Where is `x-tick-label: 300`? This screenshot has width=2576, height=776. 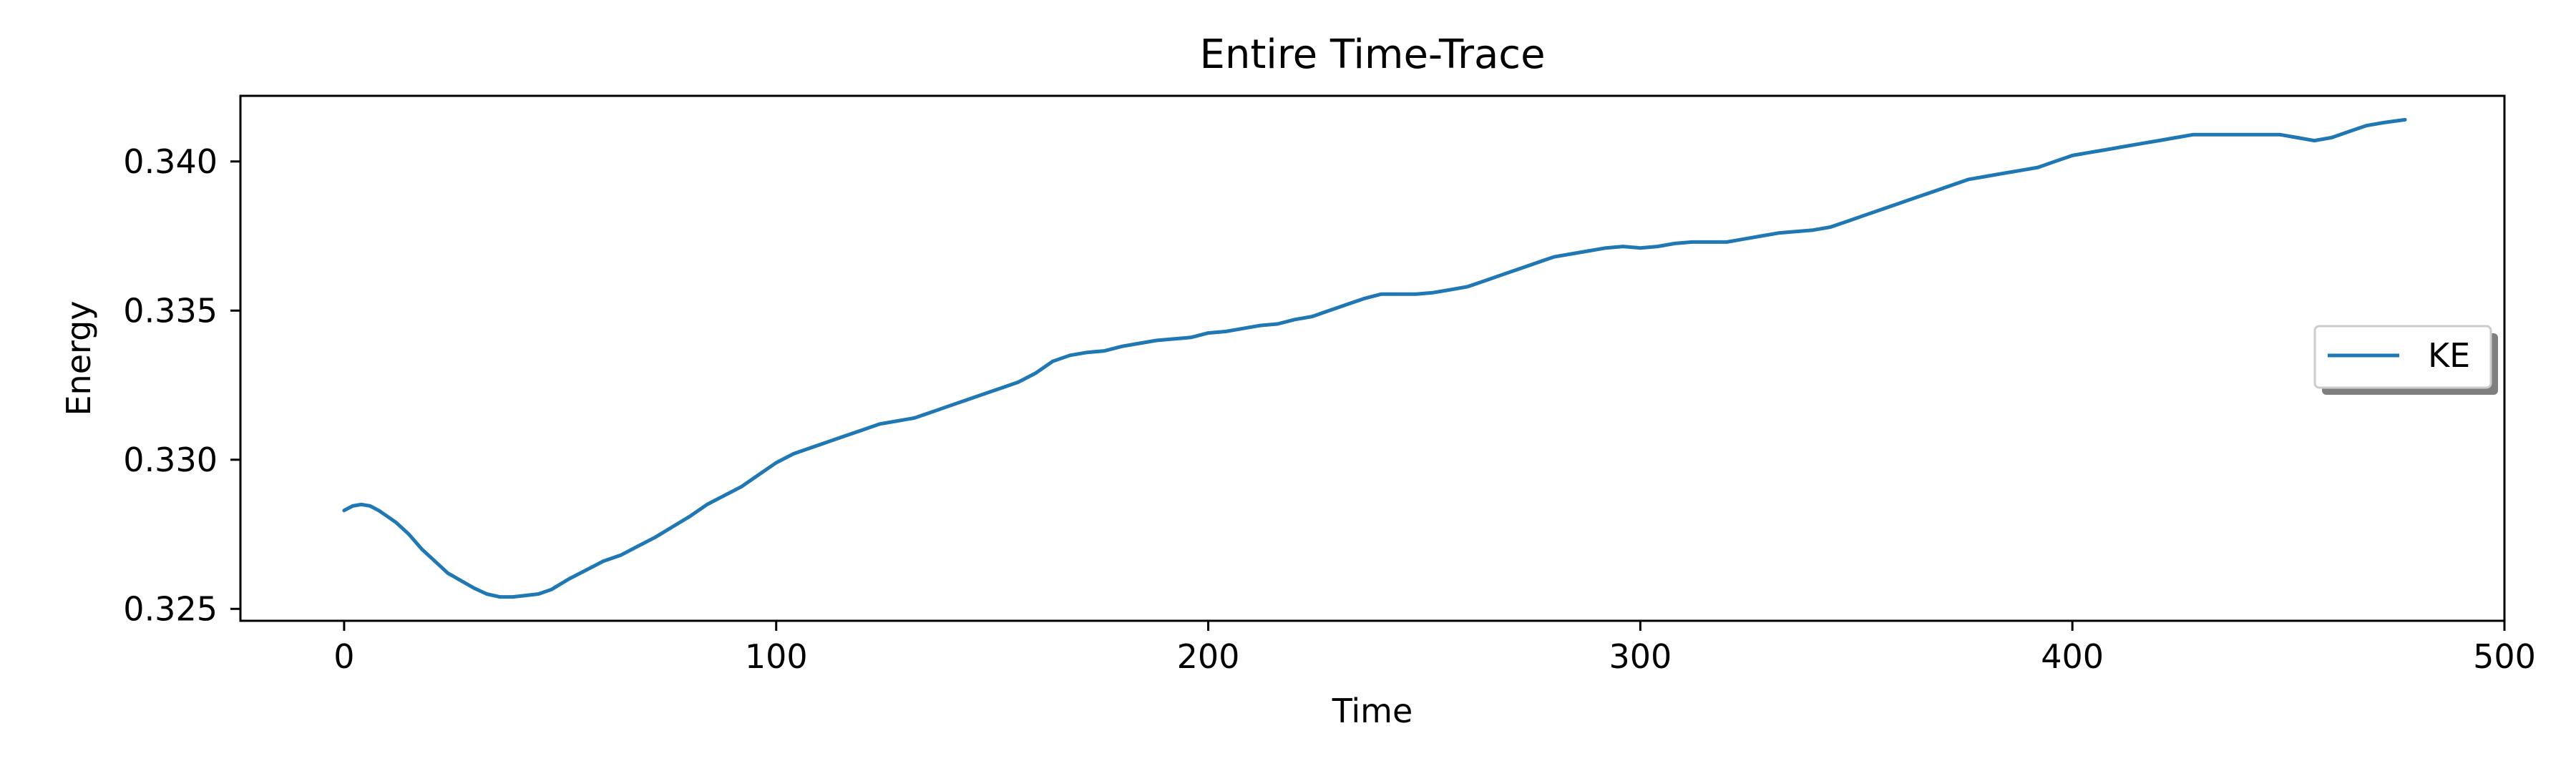
x-tick-label: 300 is located at coordinates (1640, 656).